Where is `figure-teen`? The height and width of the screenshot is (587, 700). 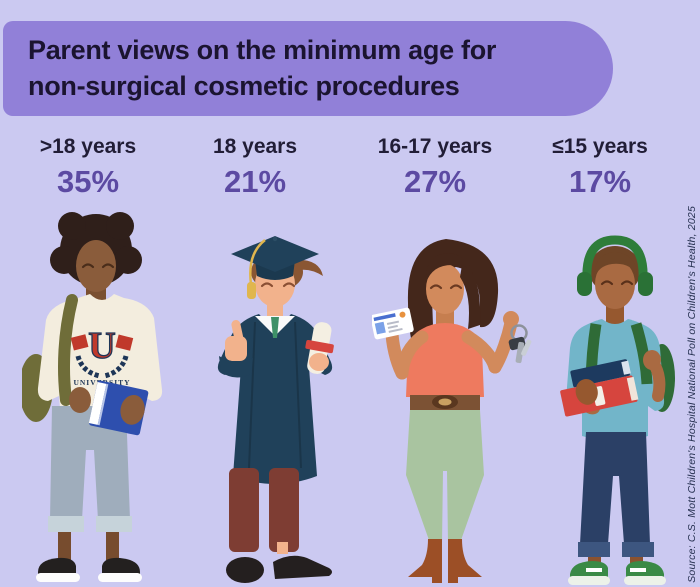
figure-teen is located at coordinates (617, 407).